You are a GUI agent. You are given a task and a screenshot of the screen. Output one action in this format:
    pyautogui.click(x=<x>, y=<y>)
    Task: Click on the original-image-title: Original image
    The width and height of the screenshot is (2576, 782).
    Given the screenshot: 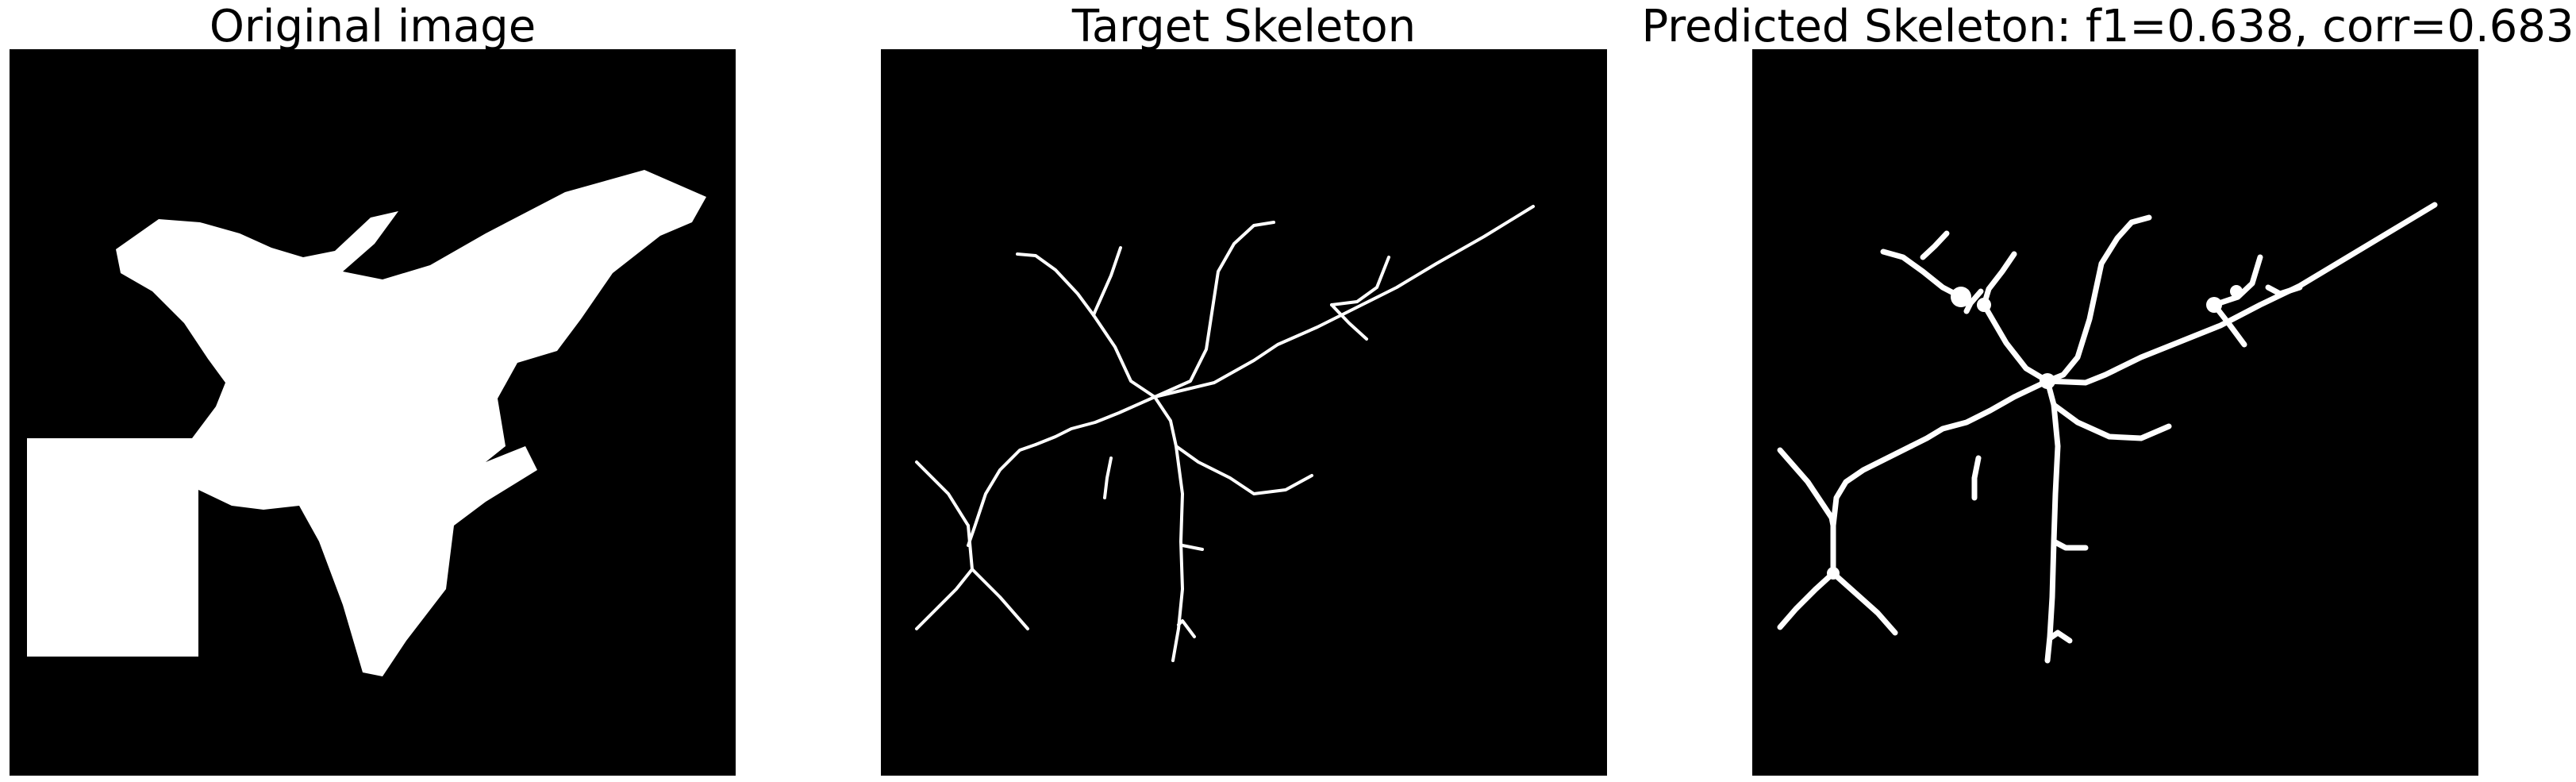 What is the action you would take?
    pyautogui.click(x=372, y=27)
    